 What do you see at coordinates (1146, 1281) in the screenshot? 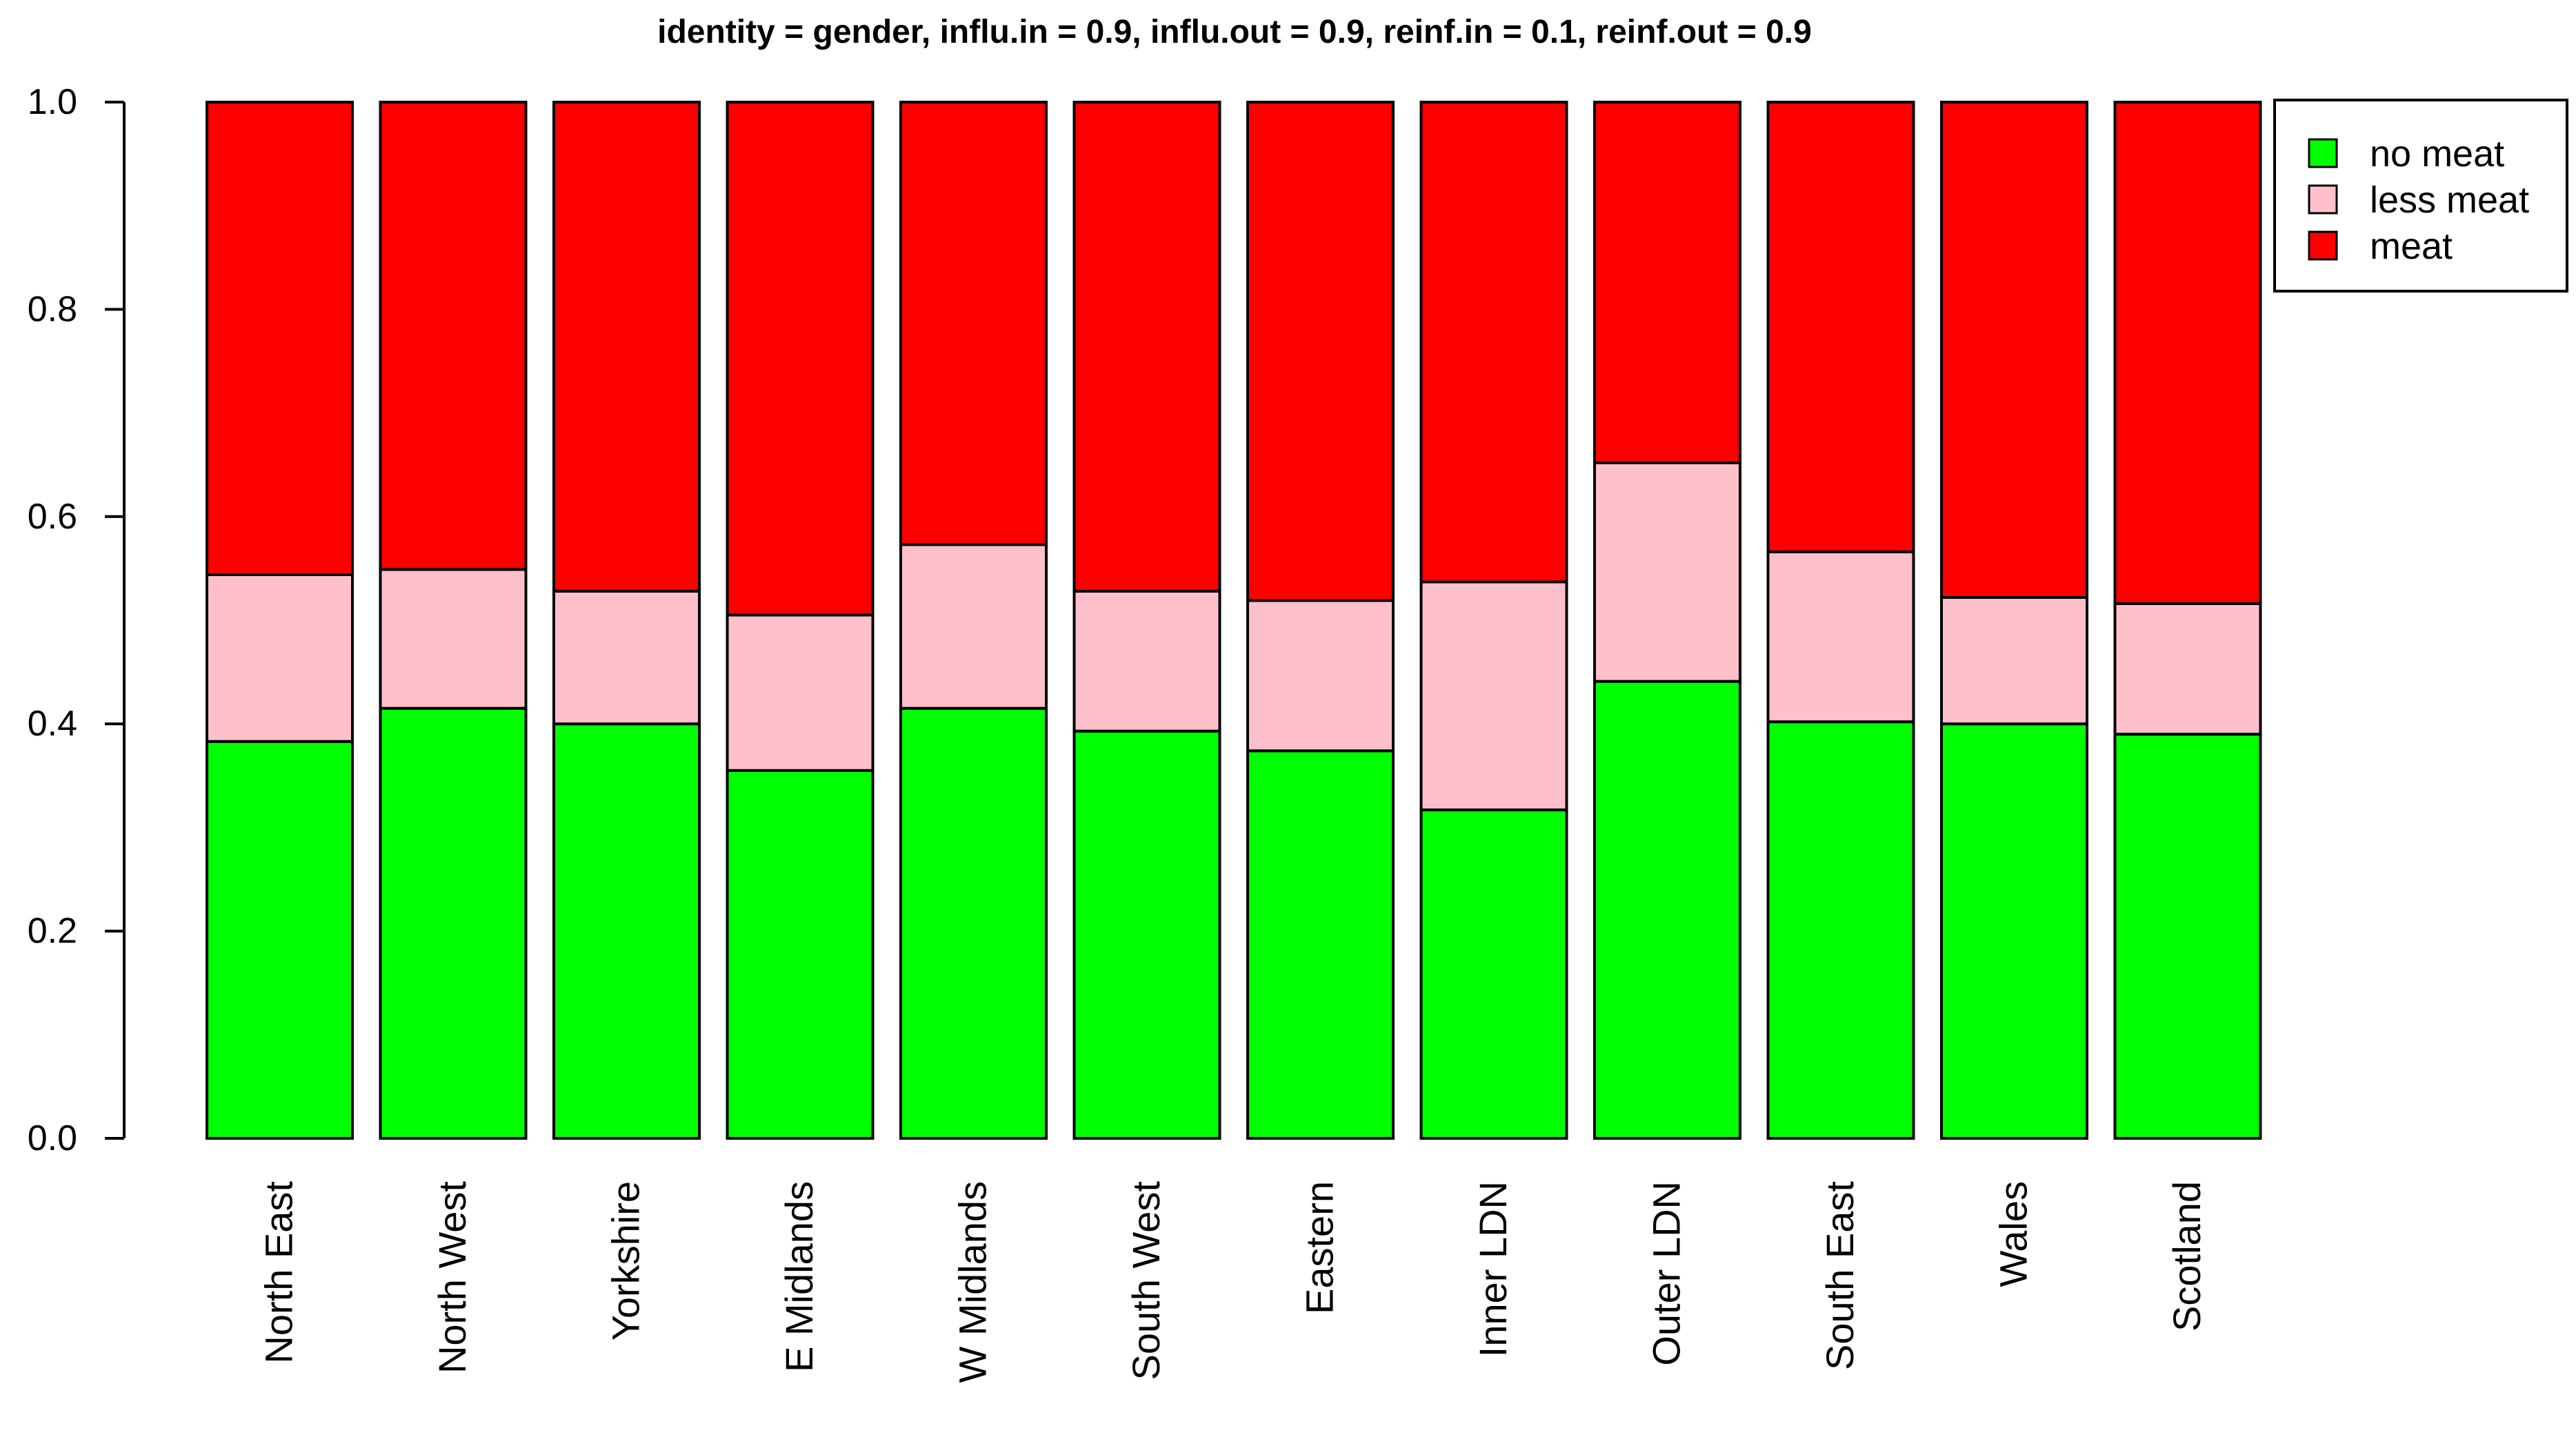
I see `x-tick-label: South West` at bounding box center [1146, 1281].